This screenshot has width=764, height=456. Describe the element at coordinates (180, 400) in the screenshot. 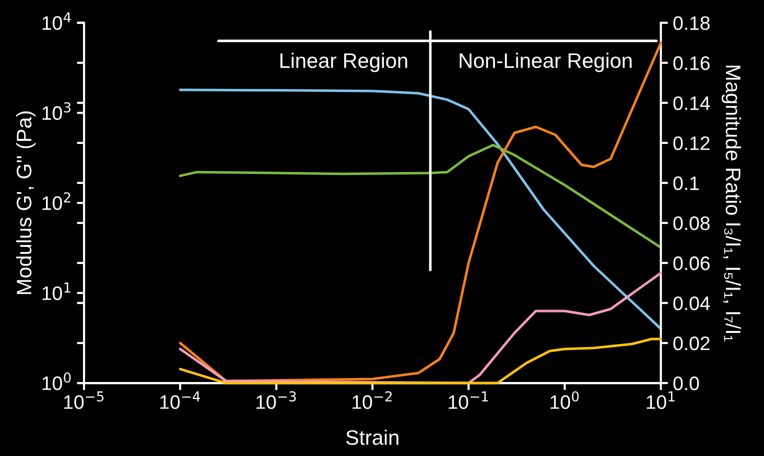

I see `x-tick-label: 10$^{−4}$` at that location.